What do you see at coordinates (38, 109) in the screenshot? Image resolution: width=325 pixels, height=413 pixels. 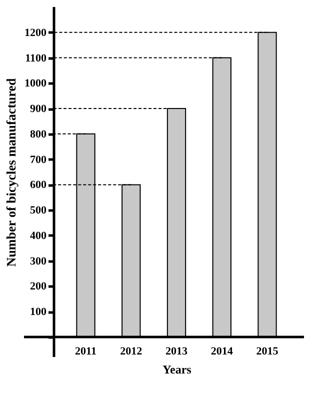 I see `y-tick-label: 900` at bounding box center [38, 109].